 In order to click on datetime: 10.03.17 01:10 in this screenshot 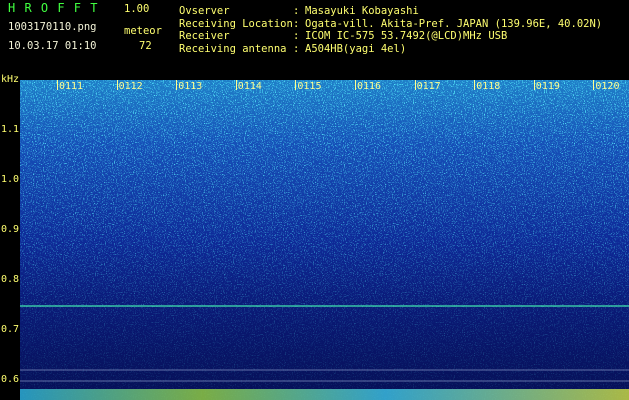, I will do `click(52, 46)`.